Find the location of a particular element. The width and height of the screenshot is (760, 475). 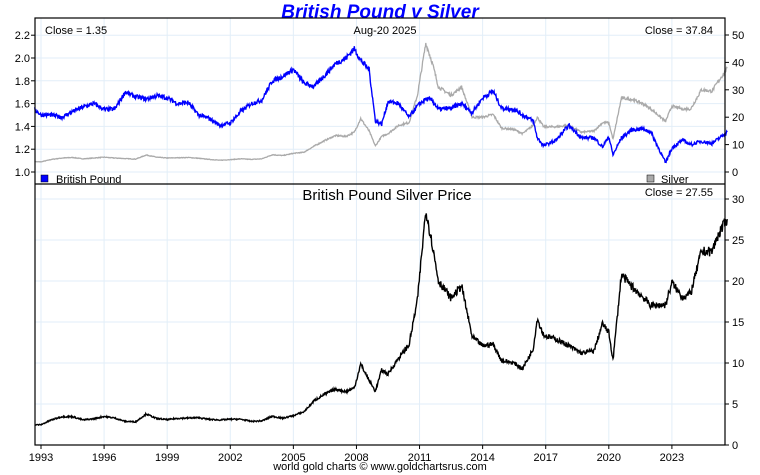

left-axis-tick-label: 1.6 is located at coordinates (22, 105).